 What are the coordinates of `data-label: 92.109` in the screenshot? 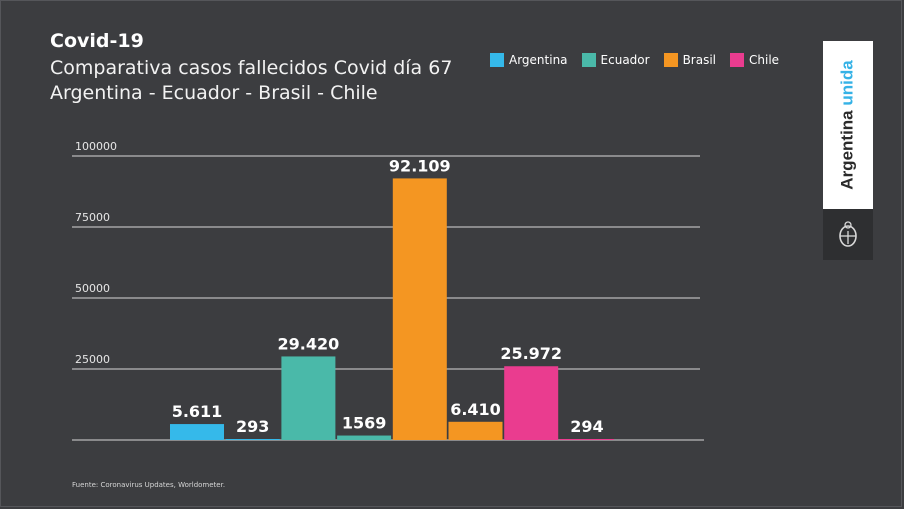 It's located at (420, 165).